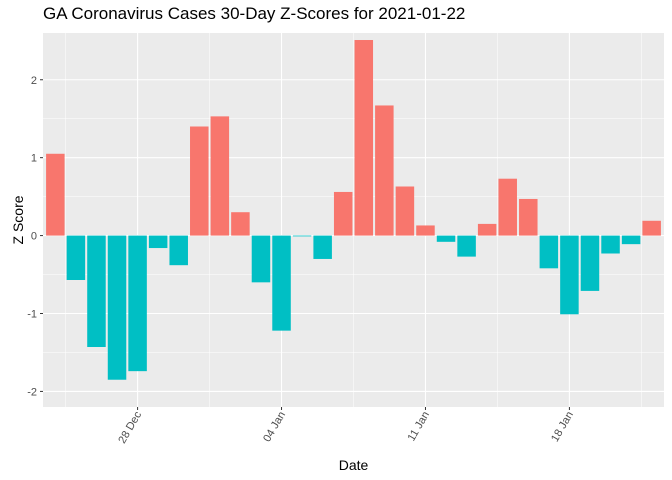 This screenshot has height=480, width=672. Describe the element at coordinates (130, 427) in the screenshot. I see `x-tick-label: 28 Dec` at that location.